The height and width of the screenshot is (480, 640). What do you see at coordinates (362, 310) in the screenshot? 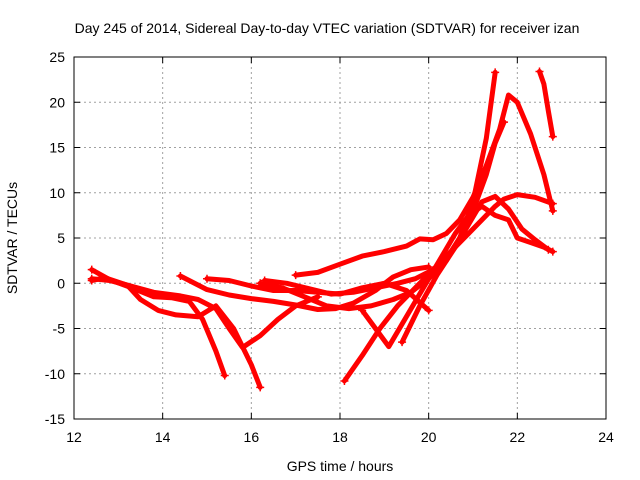
I see `series-marker-arc-10-start` at bounding box center [362, 310].